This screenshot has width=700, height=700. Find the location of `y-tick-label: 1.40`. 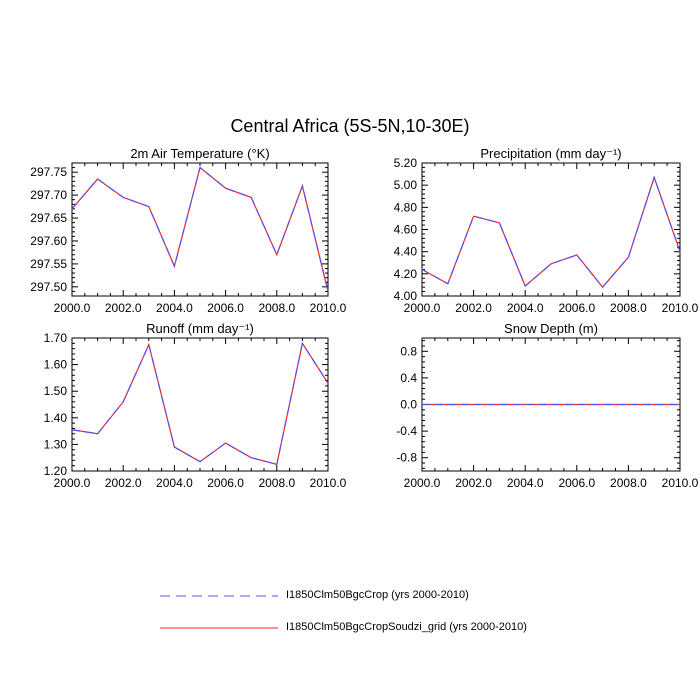

y-tick-label: 1.40 is located at coordinates (56, 418).